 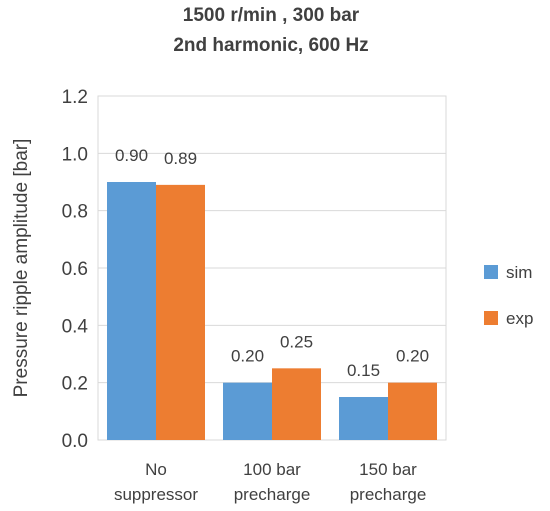 I want to click on legend: sim exp, so click(x=508, y=295).